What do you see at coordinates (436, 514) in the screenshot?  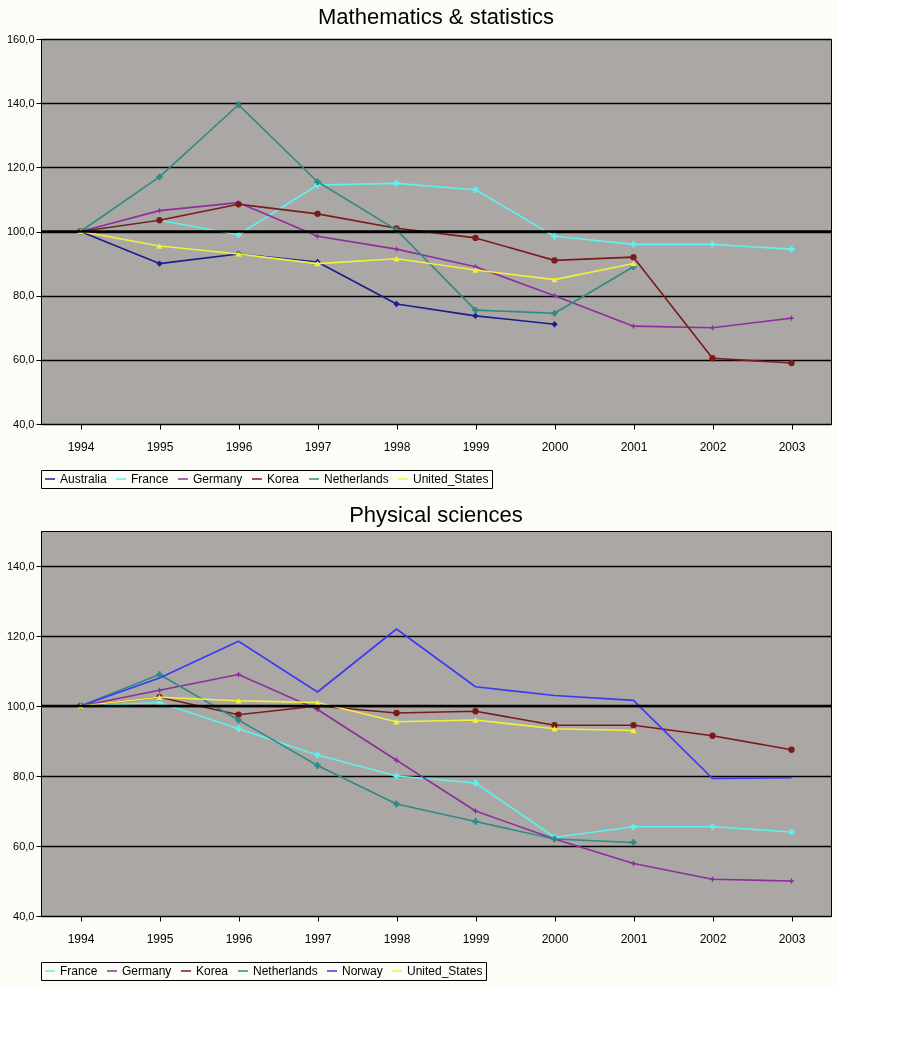 I see `chart-title: Physical sciences` at bounding box center [436, 514].